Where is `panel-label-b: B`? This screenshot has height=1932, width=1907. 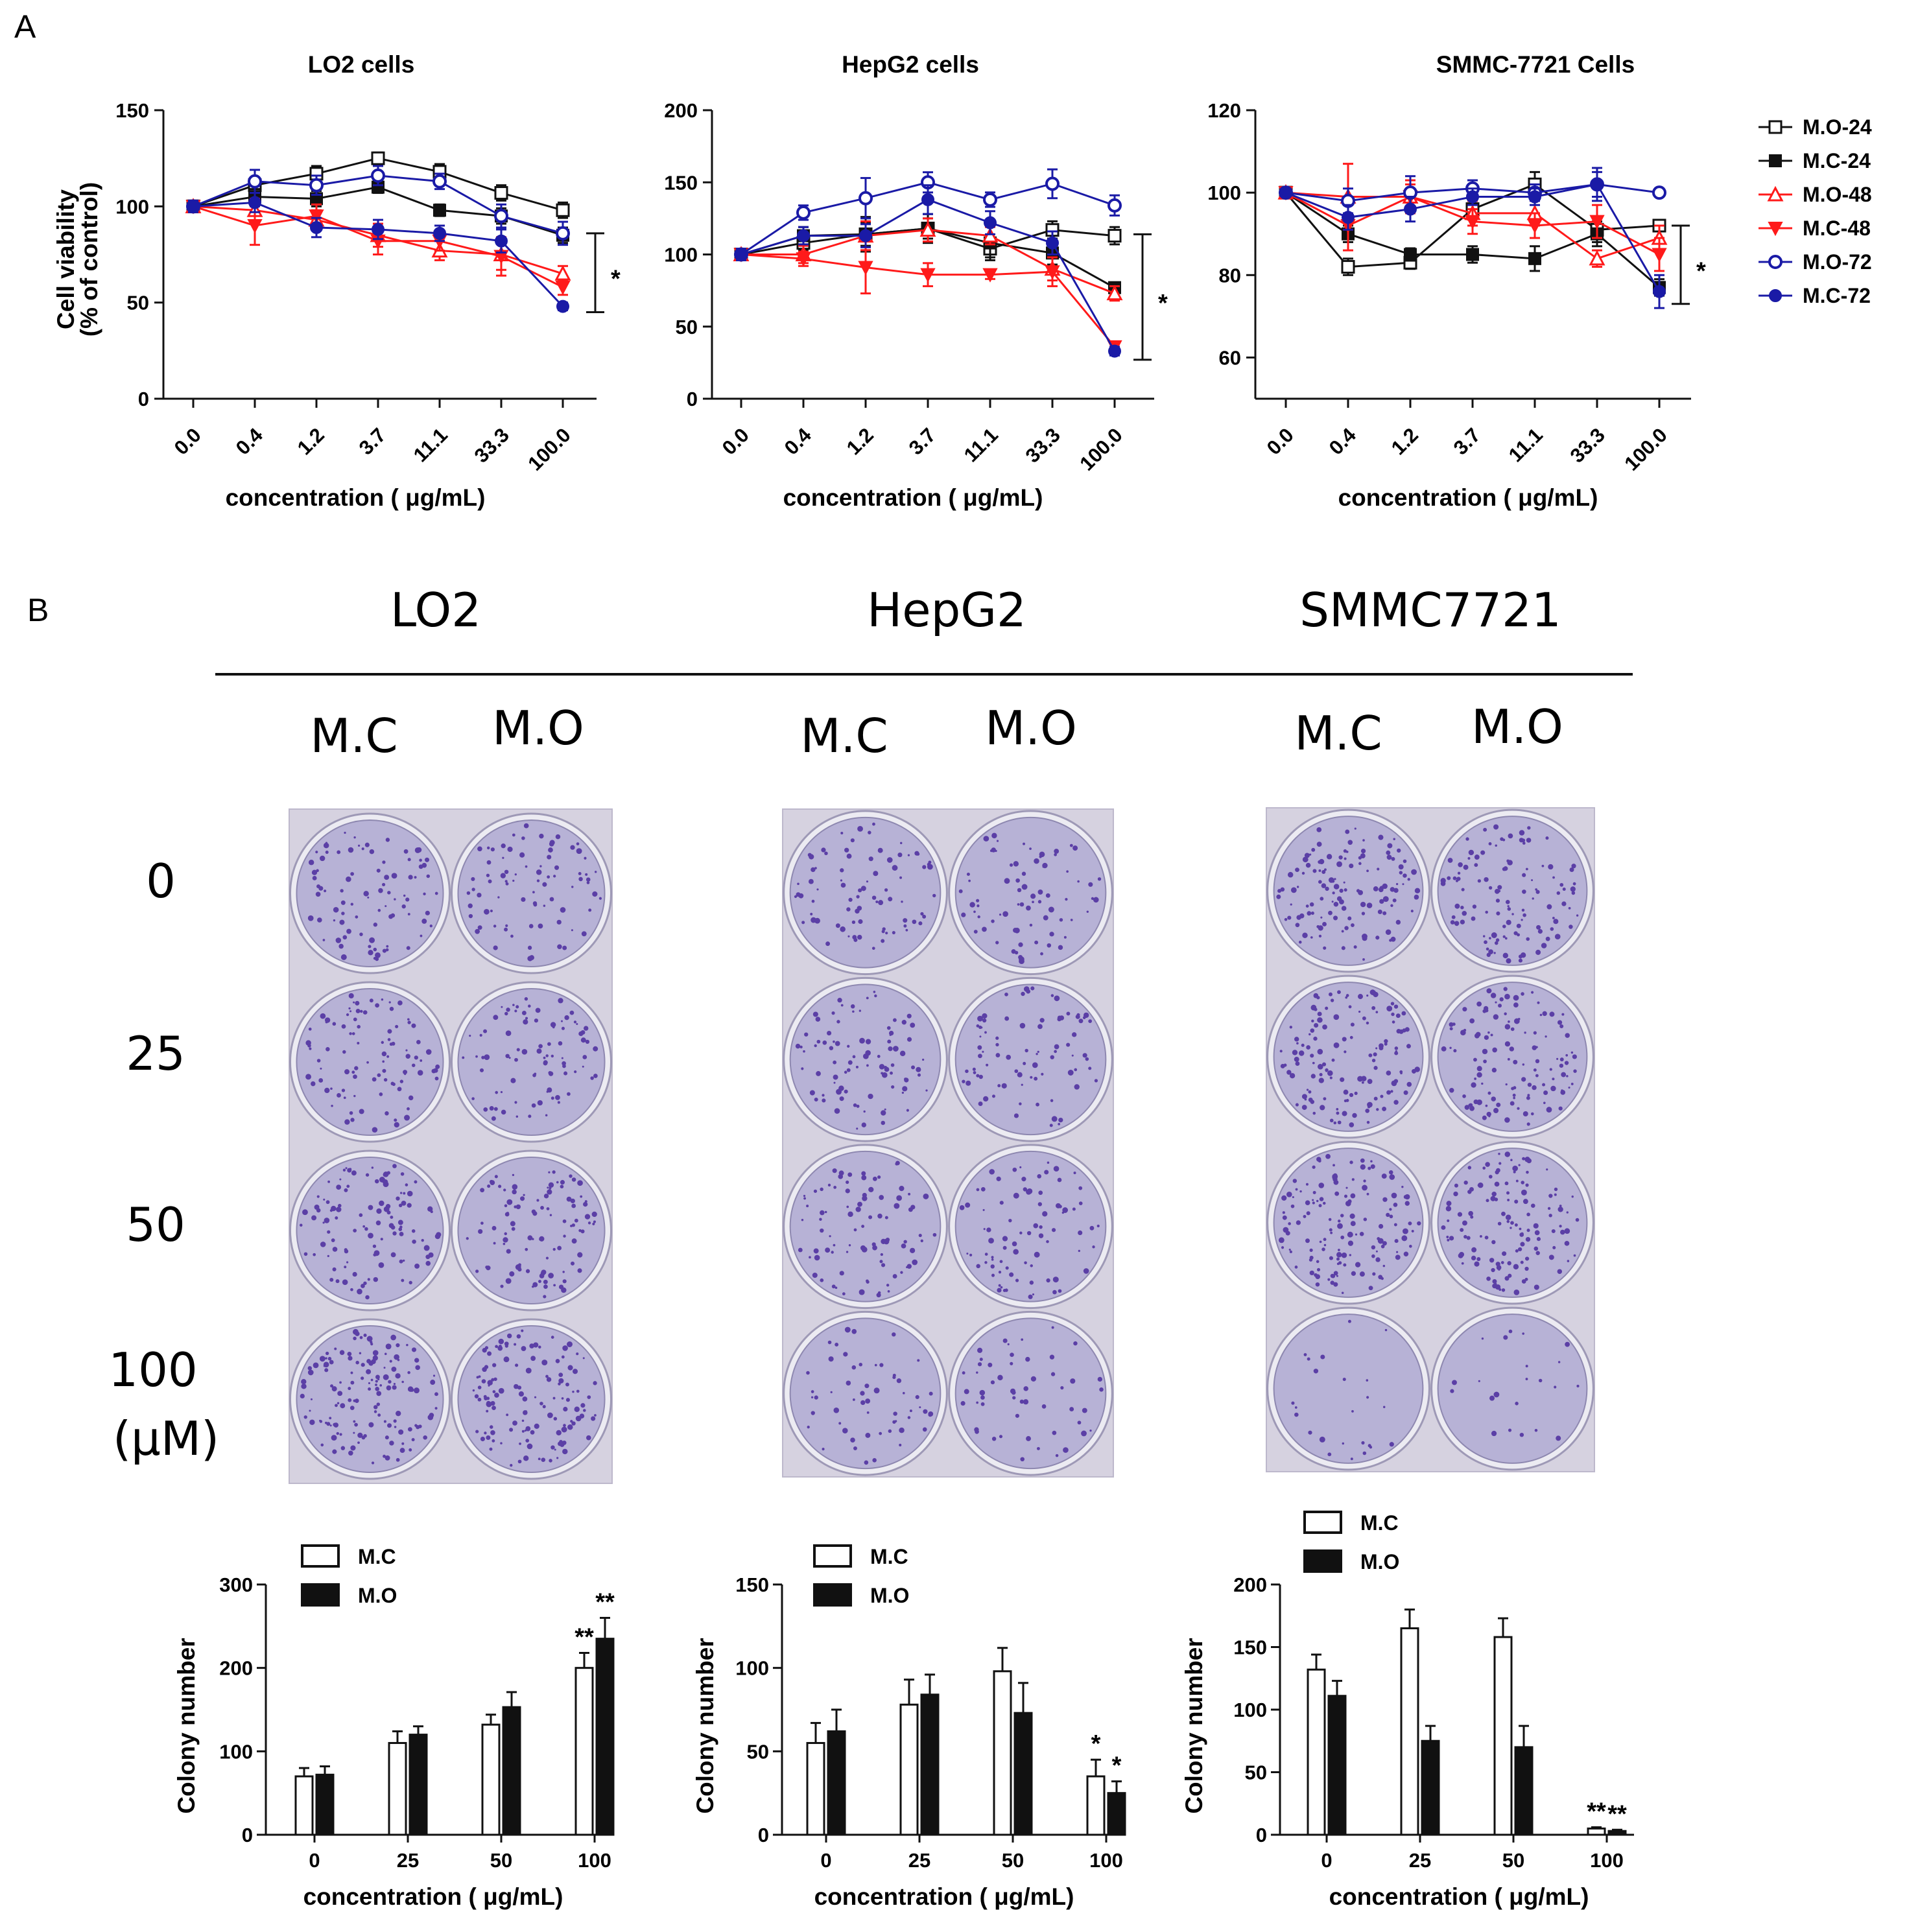 panel-label-b: B is located at coordinates (38, 610).